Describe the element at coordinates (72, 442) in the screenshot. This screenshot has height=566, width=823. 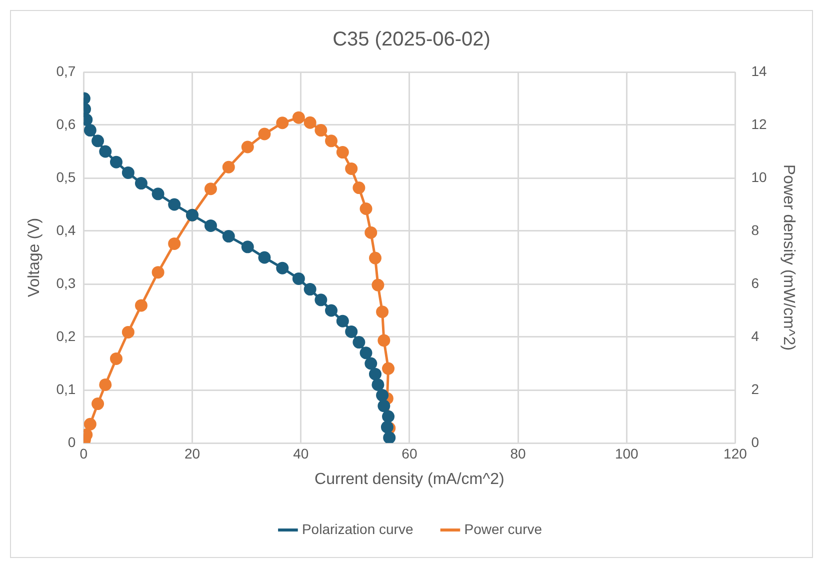
I see `y-tick-label: 0` at that location.